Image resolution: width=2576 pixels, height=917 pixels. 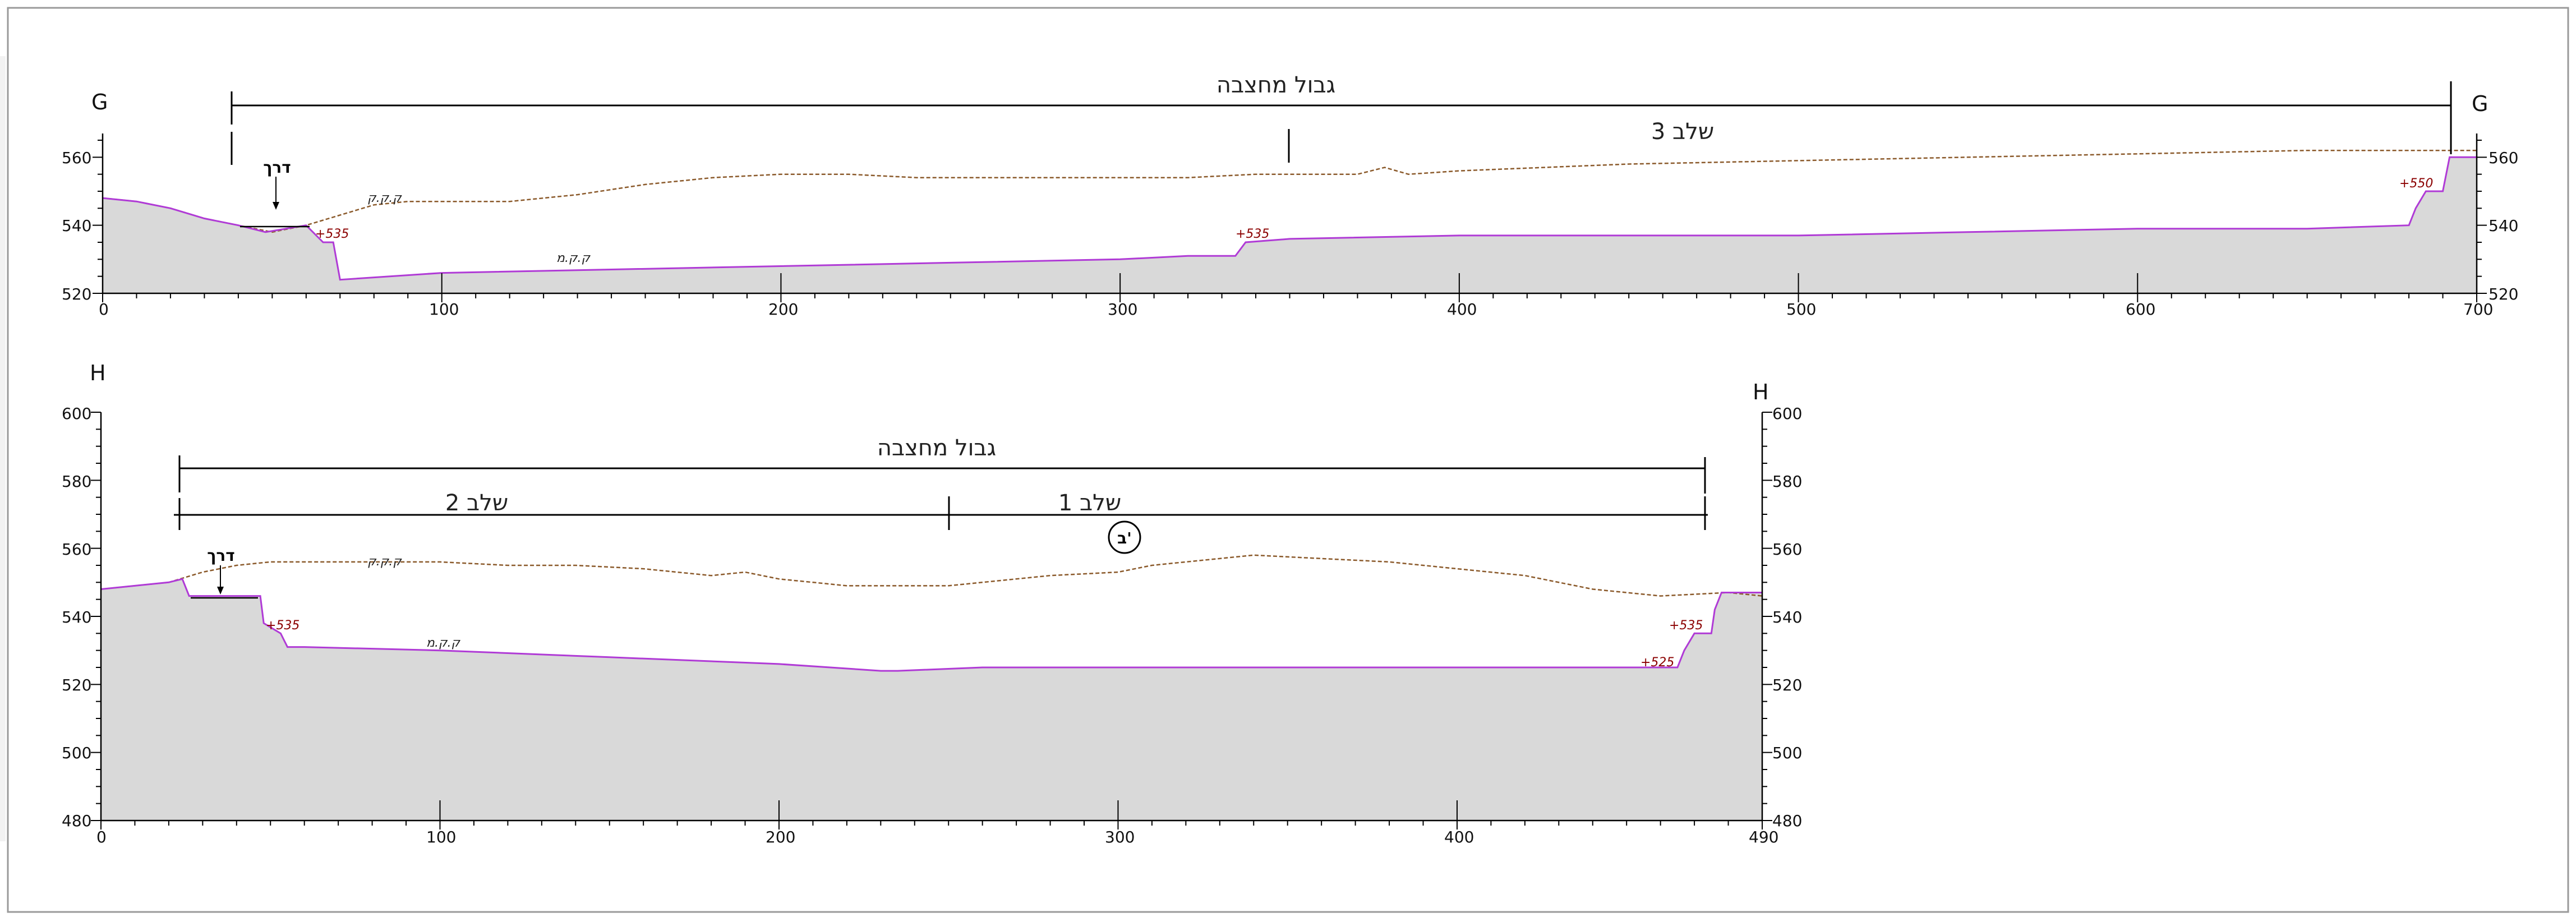 What do you see at coordinates (220, 591) in the screenshot?
I see `section-h-road-arrow-head` at bounding box center [220, 591].